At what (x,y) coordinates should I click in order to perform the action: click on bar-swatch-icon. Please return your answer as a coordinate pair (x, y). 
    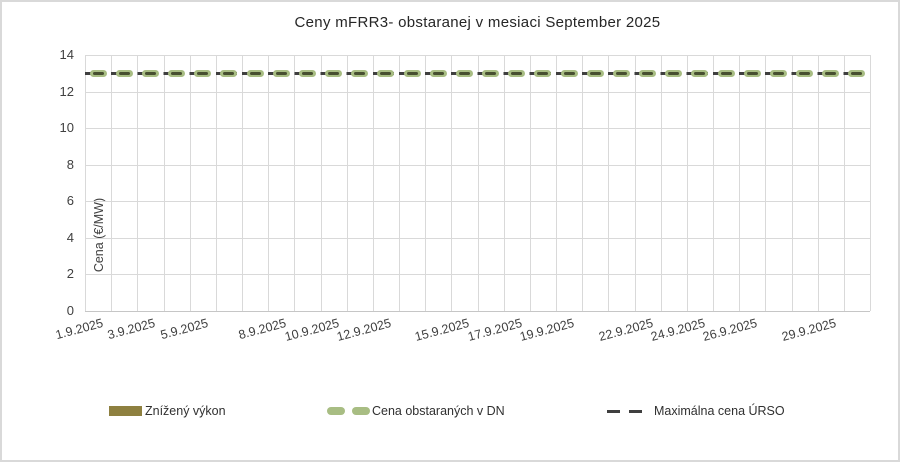
    Looking at the image, I should click on (125, 411).